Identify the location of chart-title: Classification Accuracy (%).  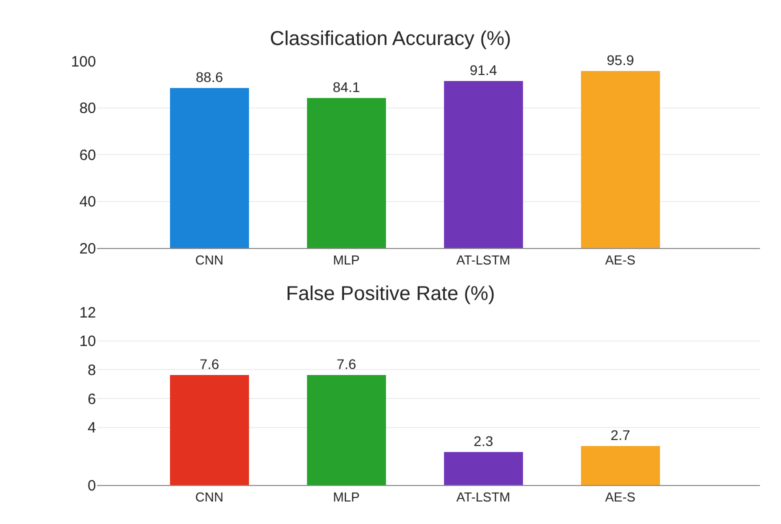
(391, 39).